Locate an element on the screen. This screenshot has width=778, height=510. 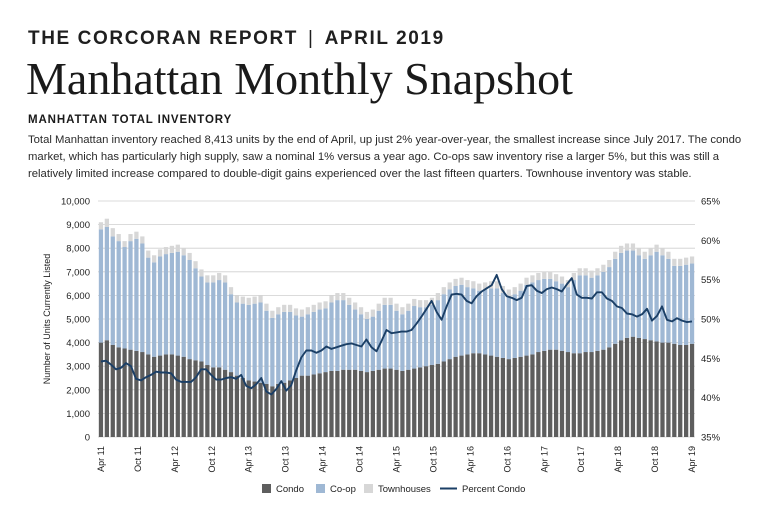
x-tick-label: Oct 15 is located at coordinates (433, 459).